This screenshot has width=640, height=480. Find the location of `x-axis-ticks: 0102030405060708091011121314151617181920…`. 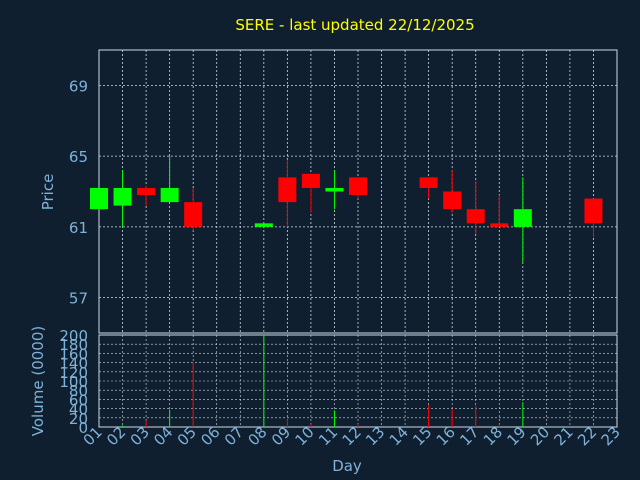

x-axis-ticks: 0102030405060708091011121314151617181920… is located at coordinates (352, 436).